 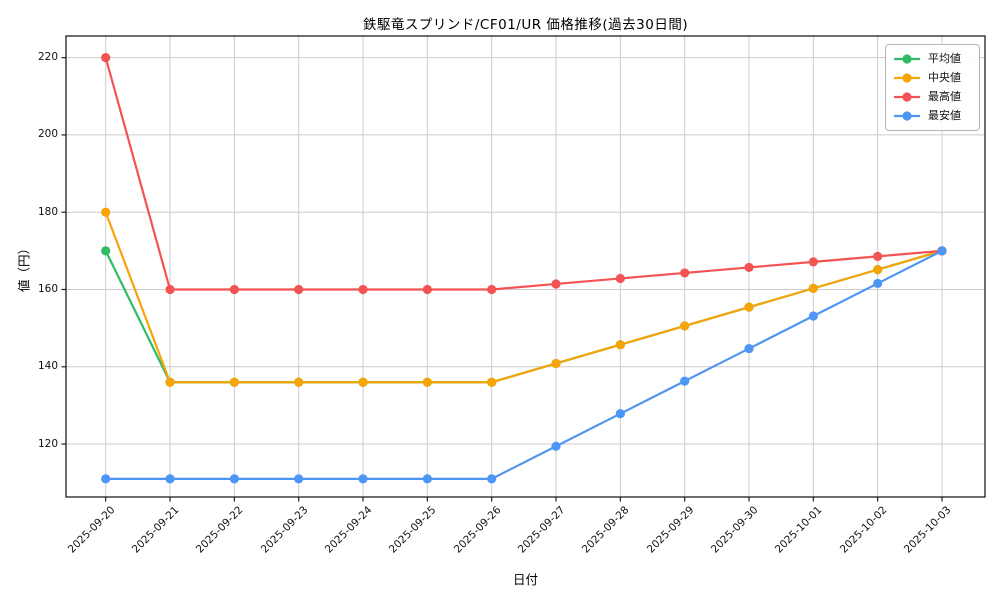 I want to click on legend-item-min: 最安値, so click(x=932, y=116).